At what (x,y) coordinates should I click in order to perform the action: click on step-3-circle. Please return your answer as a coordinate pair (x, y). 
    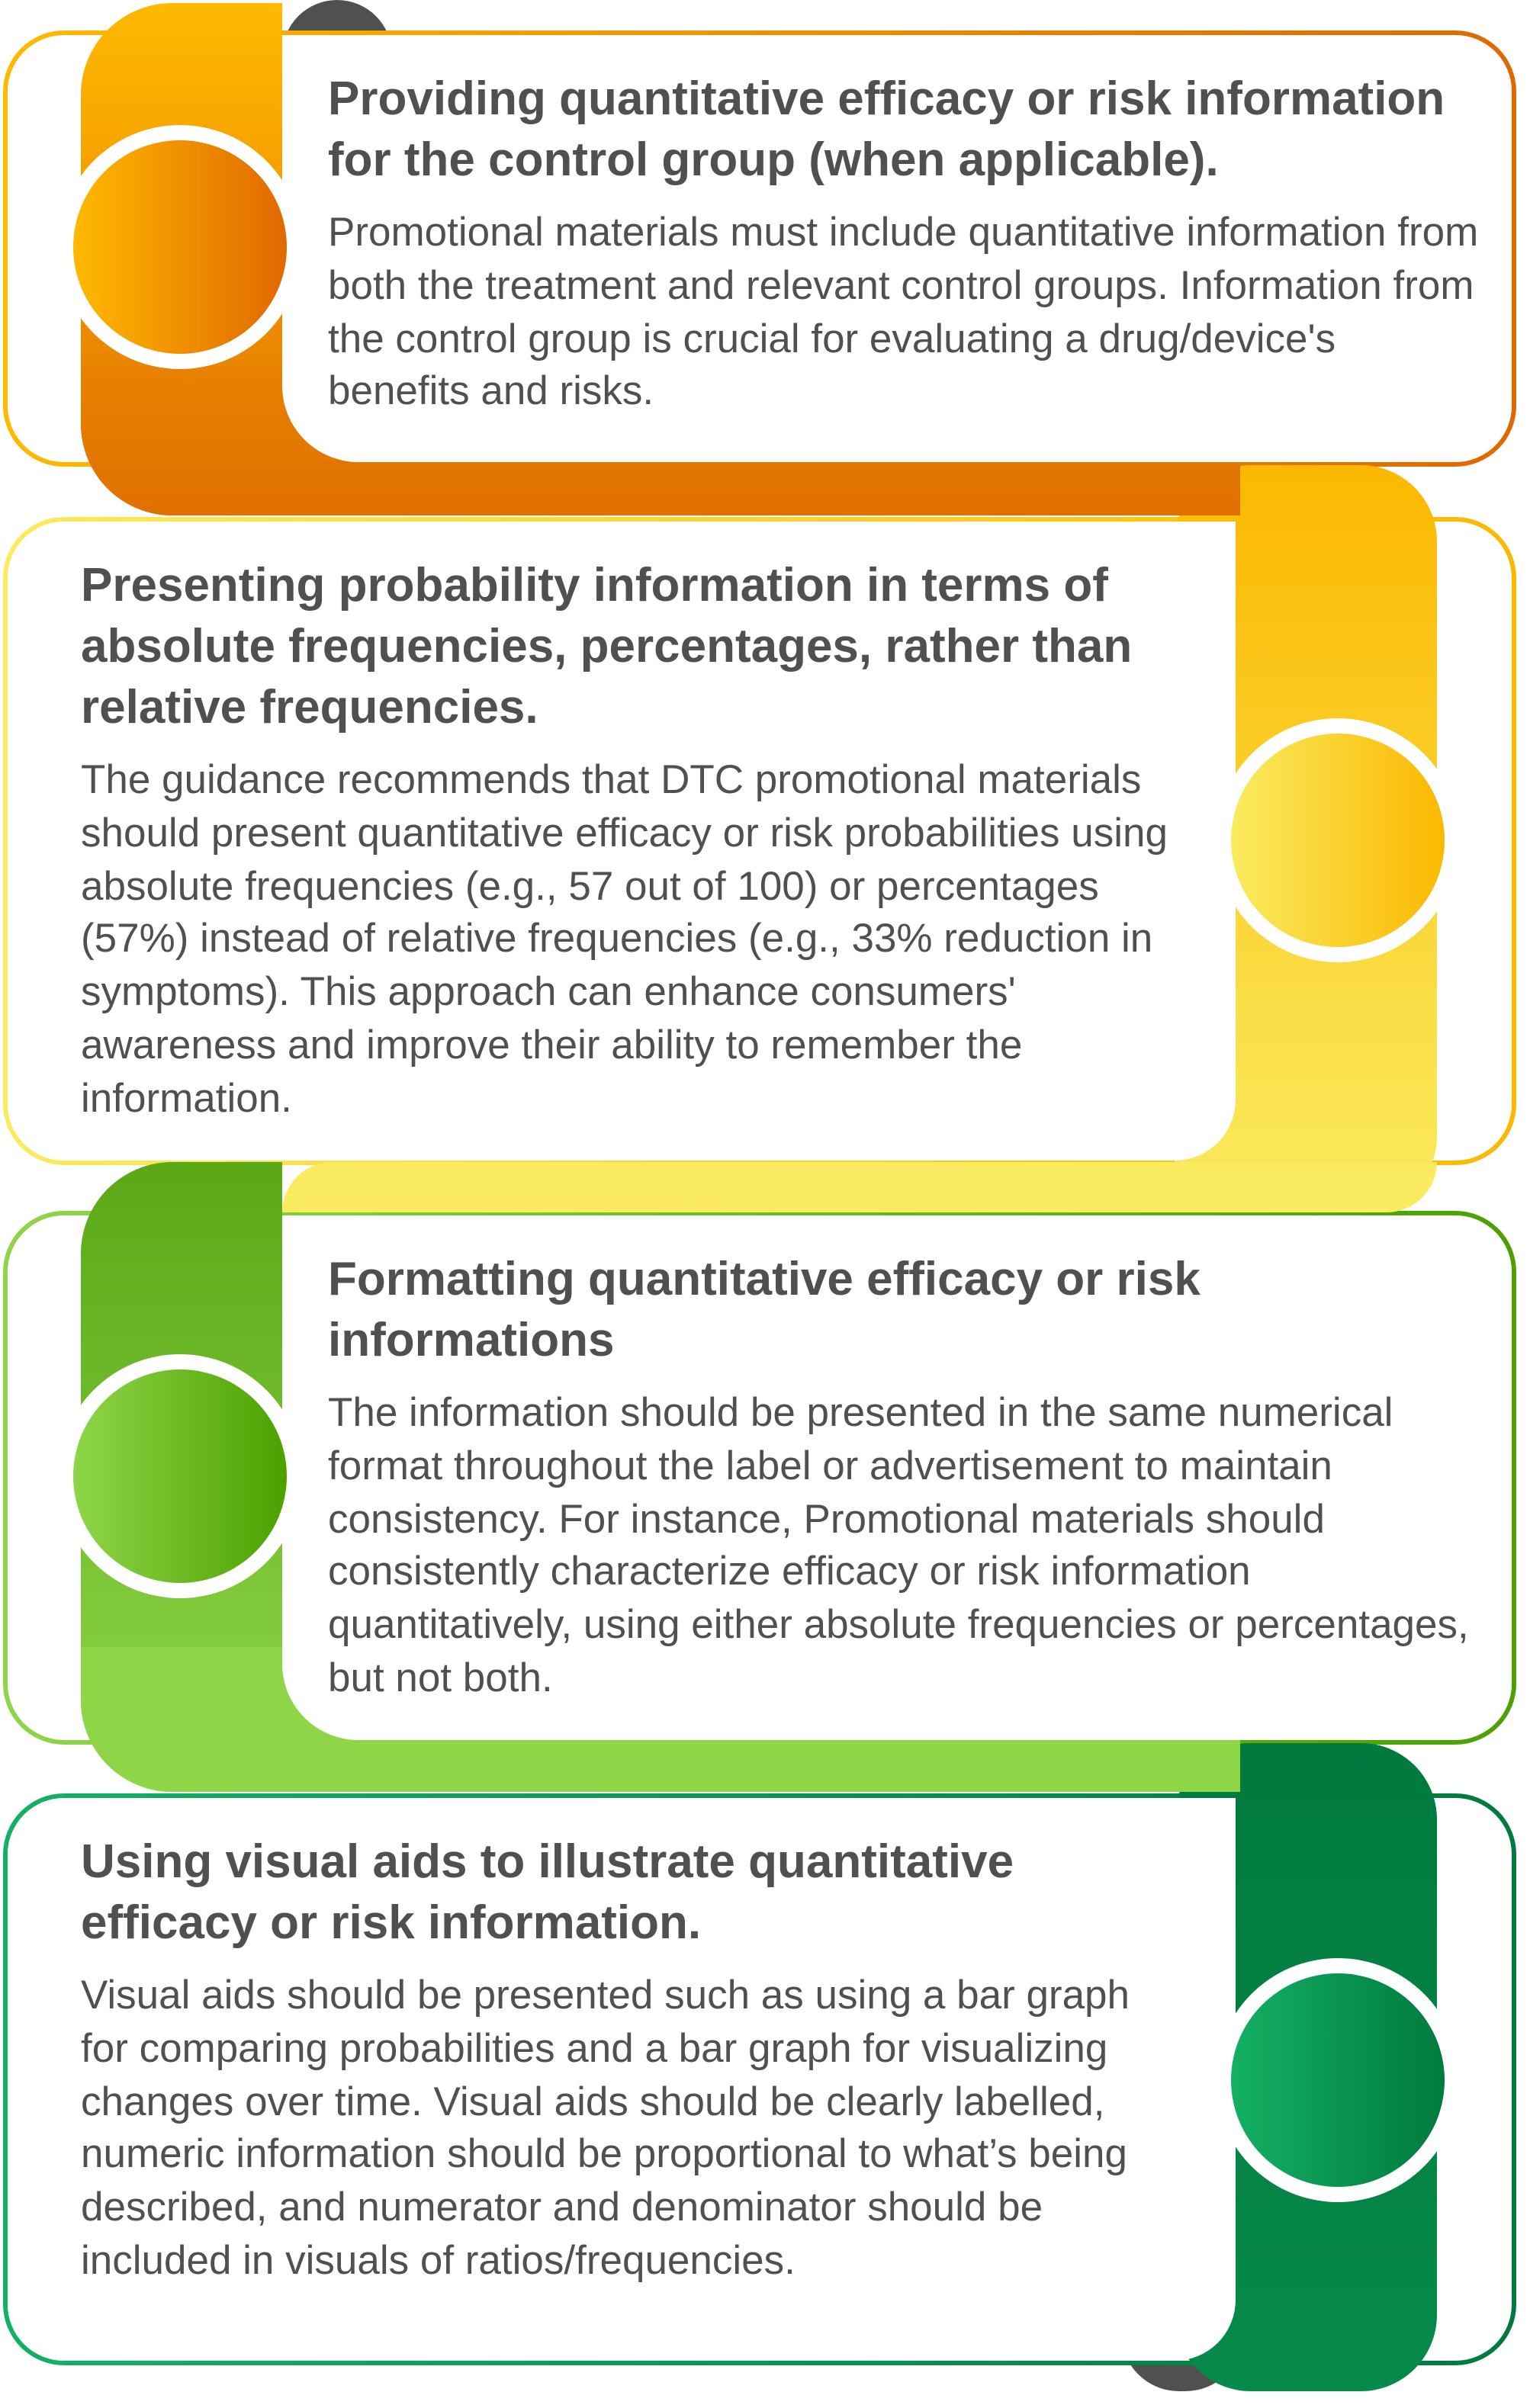
    Looking at the image, I should click on (180, 1476).